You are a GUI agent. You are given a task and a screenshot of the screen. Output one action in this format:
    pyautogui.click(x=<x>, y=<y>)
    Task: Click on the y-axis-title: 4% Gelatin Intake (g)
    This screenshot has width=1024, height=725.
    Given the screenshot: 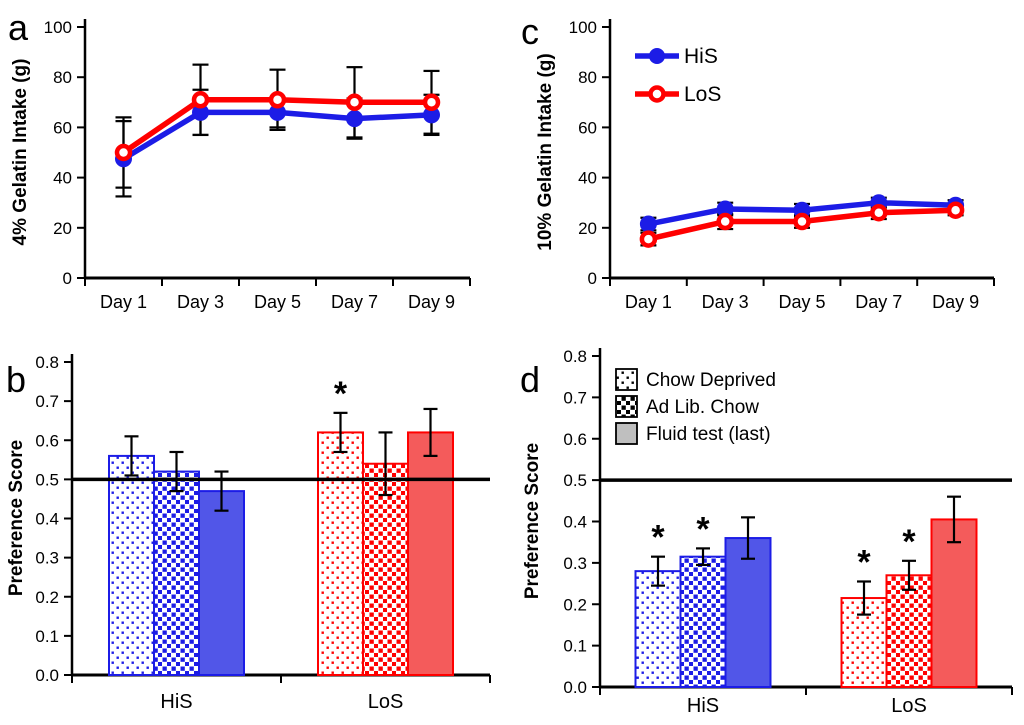 What is the action you would take?
    pyautogui.click(x=20, y=152)
    